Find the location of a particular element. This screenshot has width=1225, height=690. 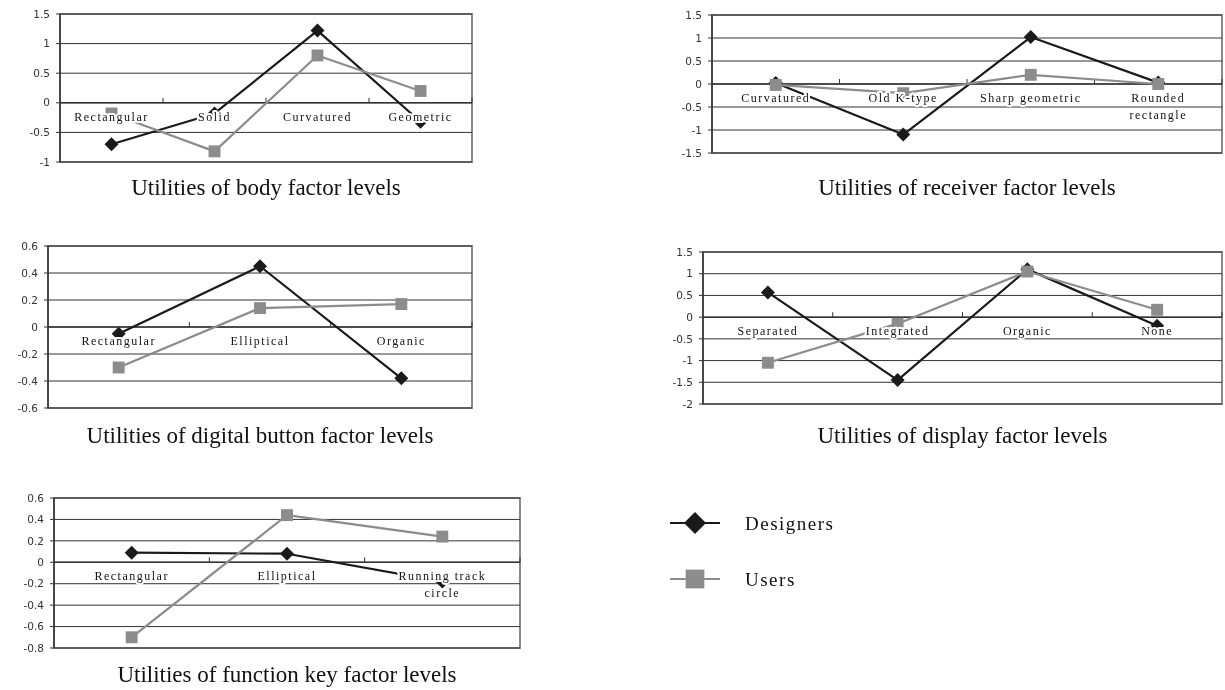

x-tick-label: Old K-type is located at coordinates (903, 98).